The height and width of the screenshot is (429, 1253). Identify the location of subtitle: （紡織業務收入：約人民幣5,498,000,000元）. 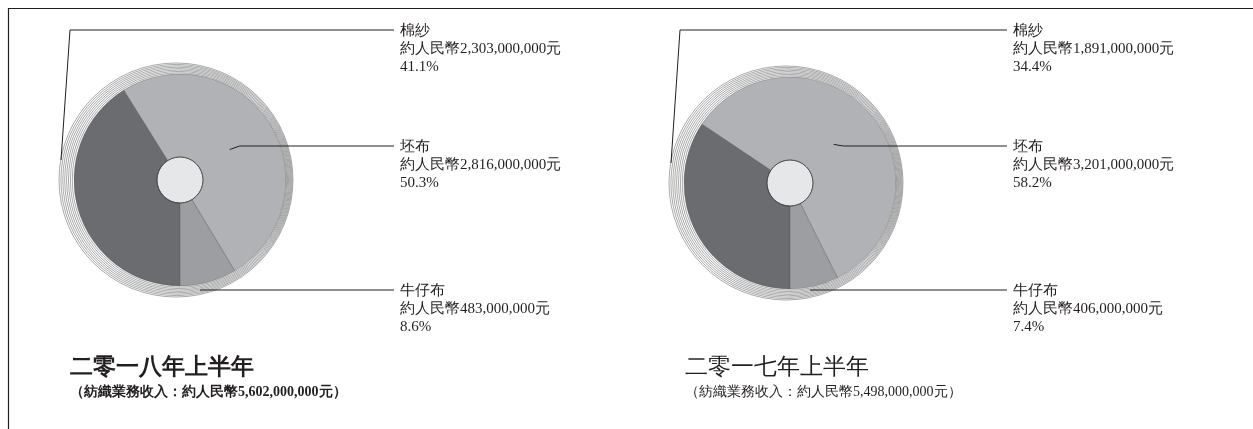
(823, 391).